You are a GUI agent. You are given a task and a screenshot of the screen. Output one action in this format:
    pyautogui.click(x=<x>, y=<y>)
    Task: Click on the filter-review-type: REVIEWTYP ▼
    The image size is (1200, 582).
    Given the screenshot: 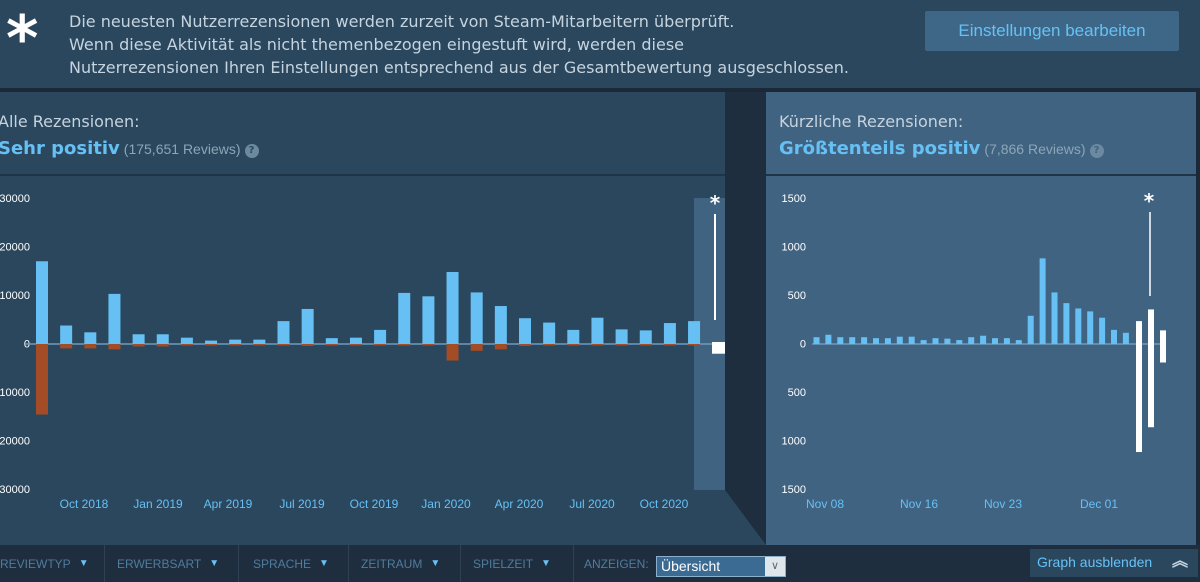 What is the action you would take?
    pyautogui.click(x=52, y=563)
    